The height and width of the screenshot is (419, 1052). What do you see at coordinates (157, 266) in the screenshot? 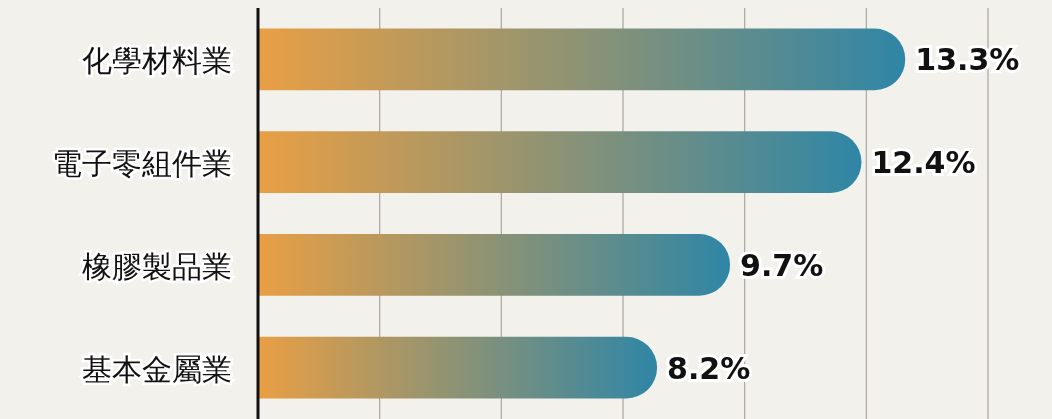
I see `y-tick-label: 橡膠製品業` at bounding box center [157, 266].